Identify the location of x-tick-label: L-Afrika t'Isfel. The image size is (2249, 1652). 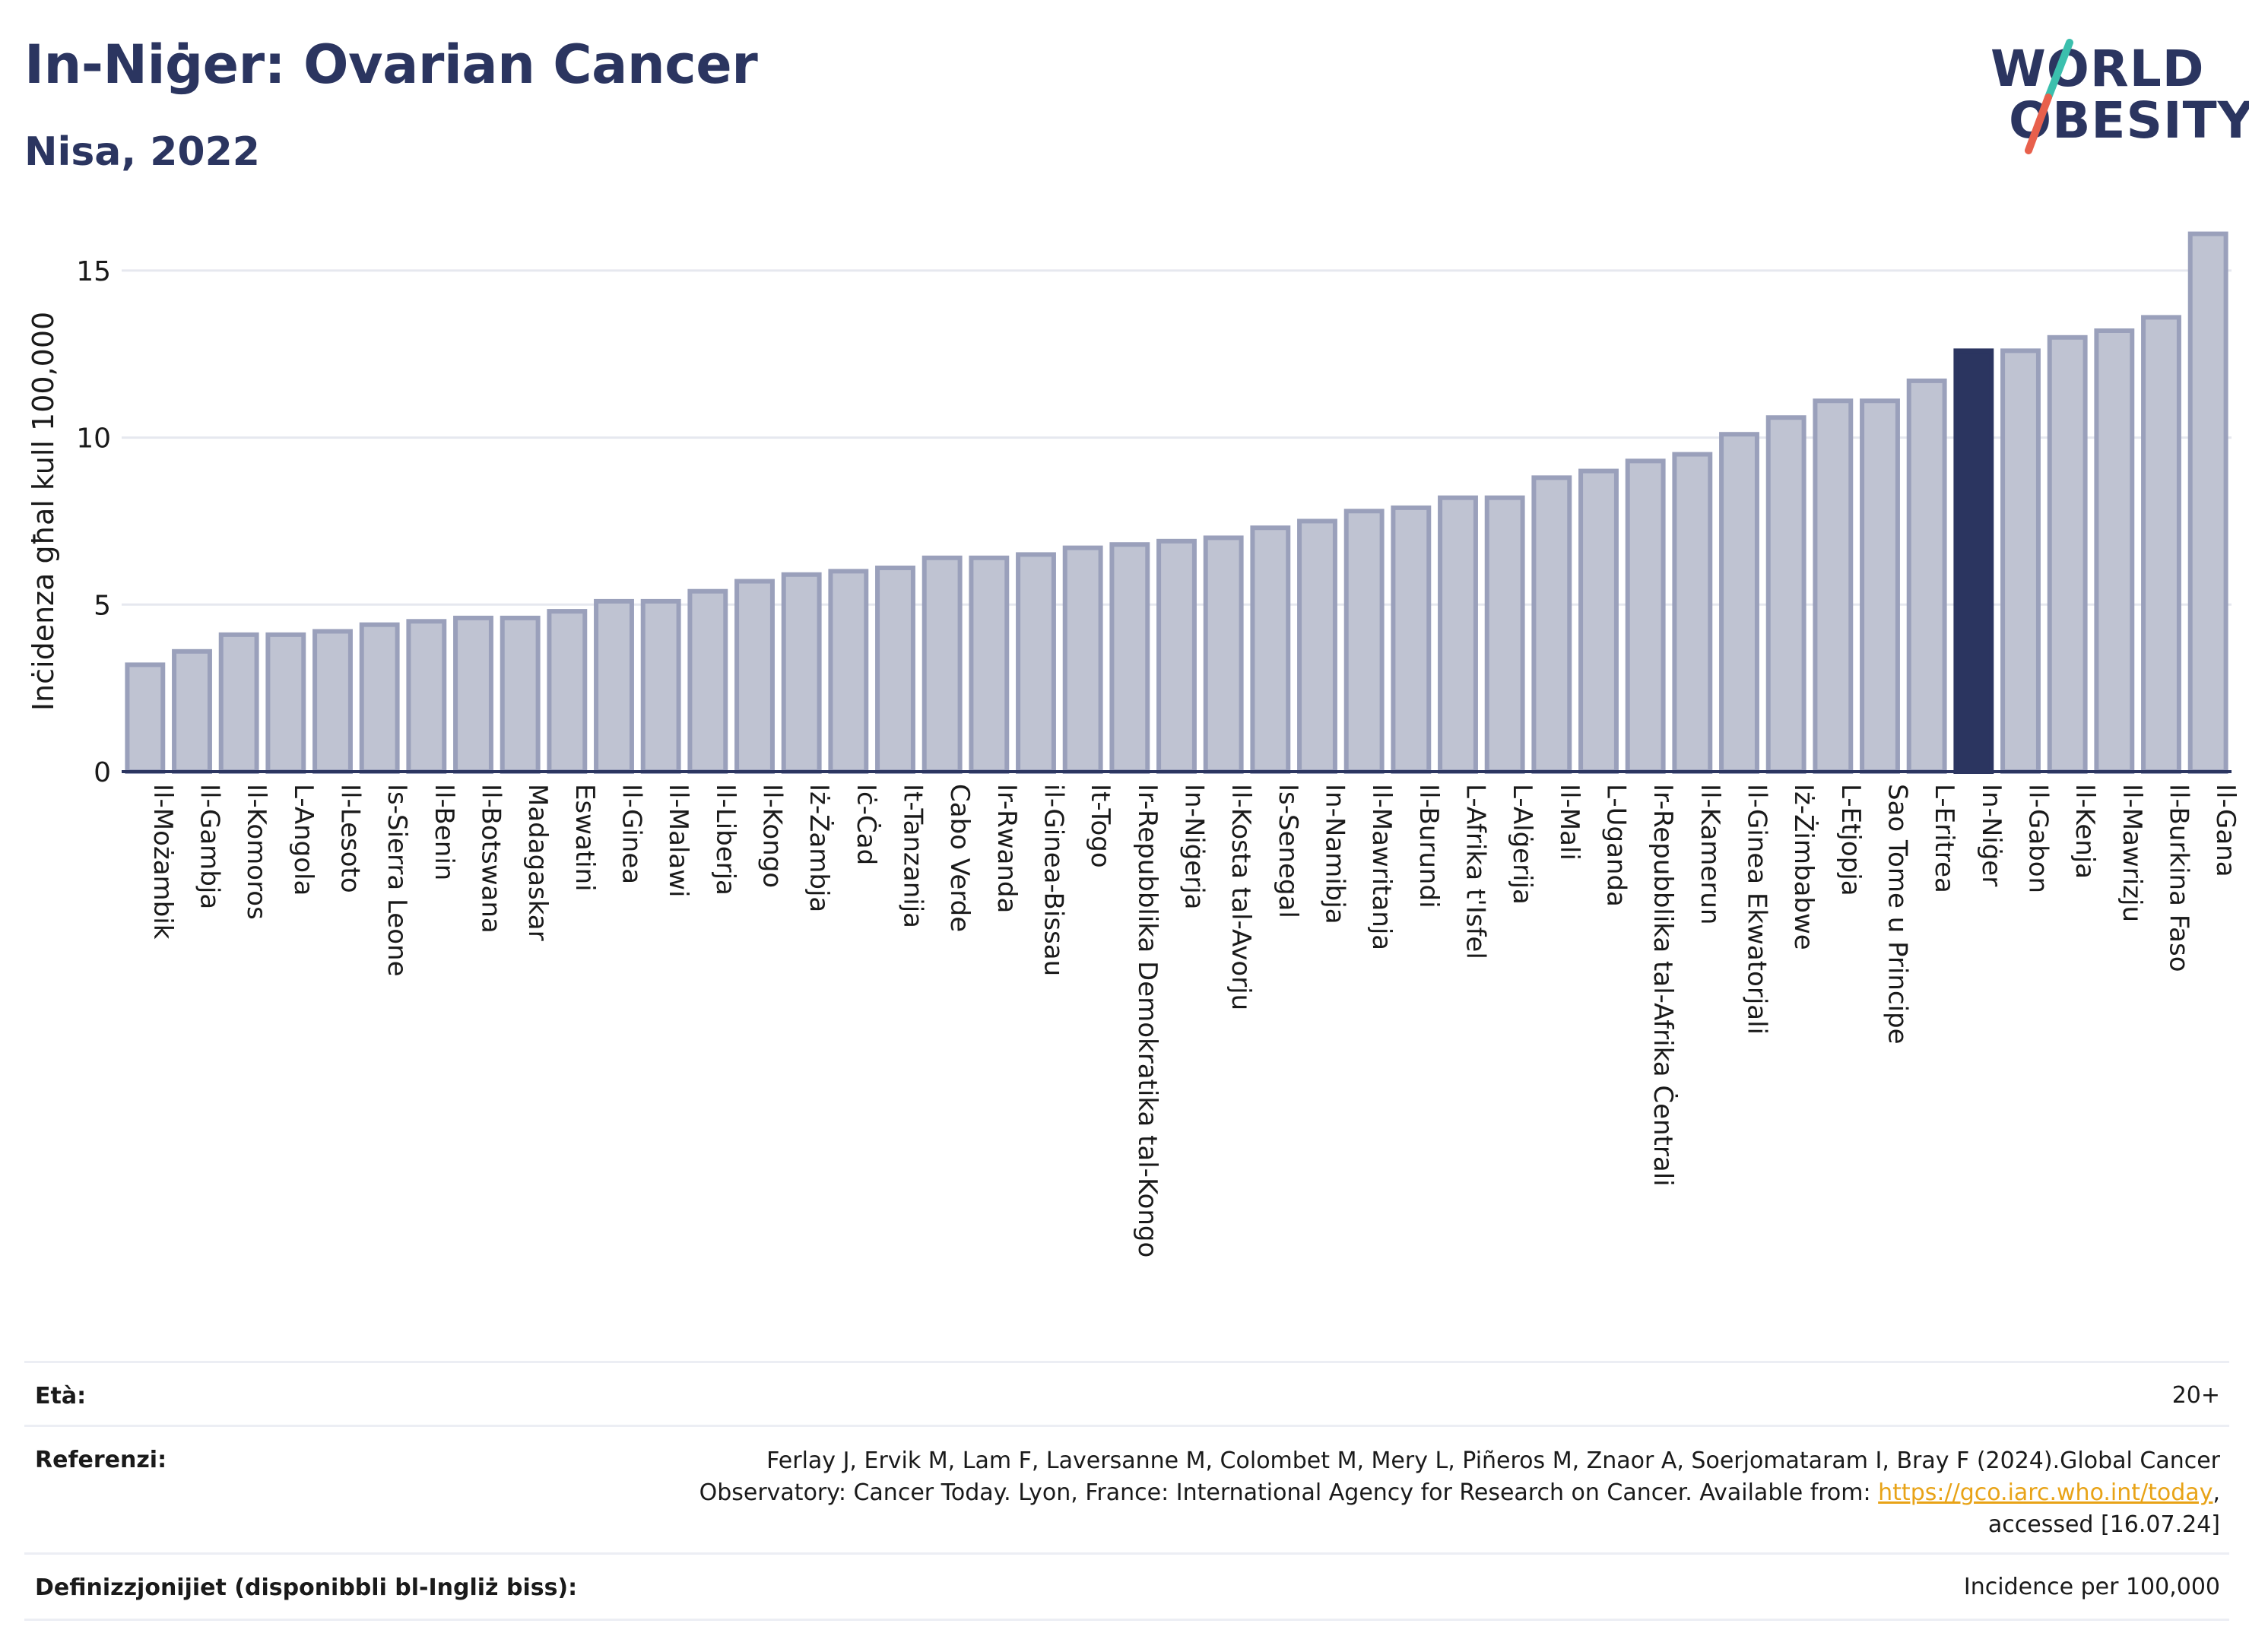
(1476, 871).